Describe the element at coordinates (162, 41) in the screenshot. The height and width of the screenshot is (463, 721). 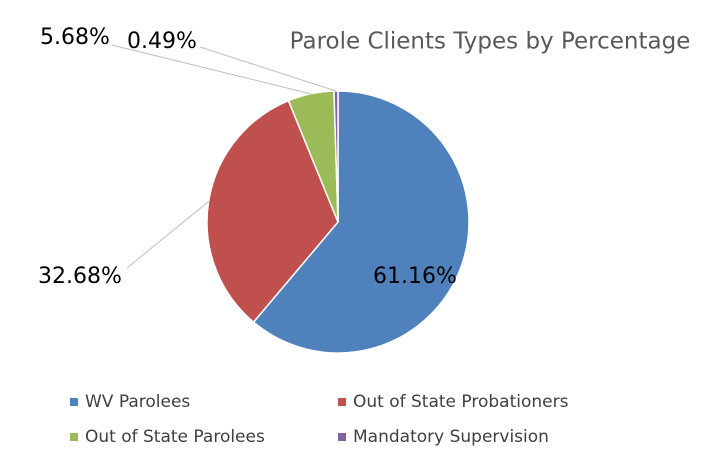
I see `data-label: 0.49%` at that location.